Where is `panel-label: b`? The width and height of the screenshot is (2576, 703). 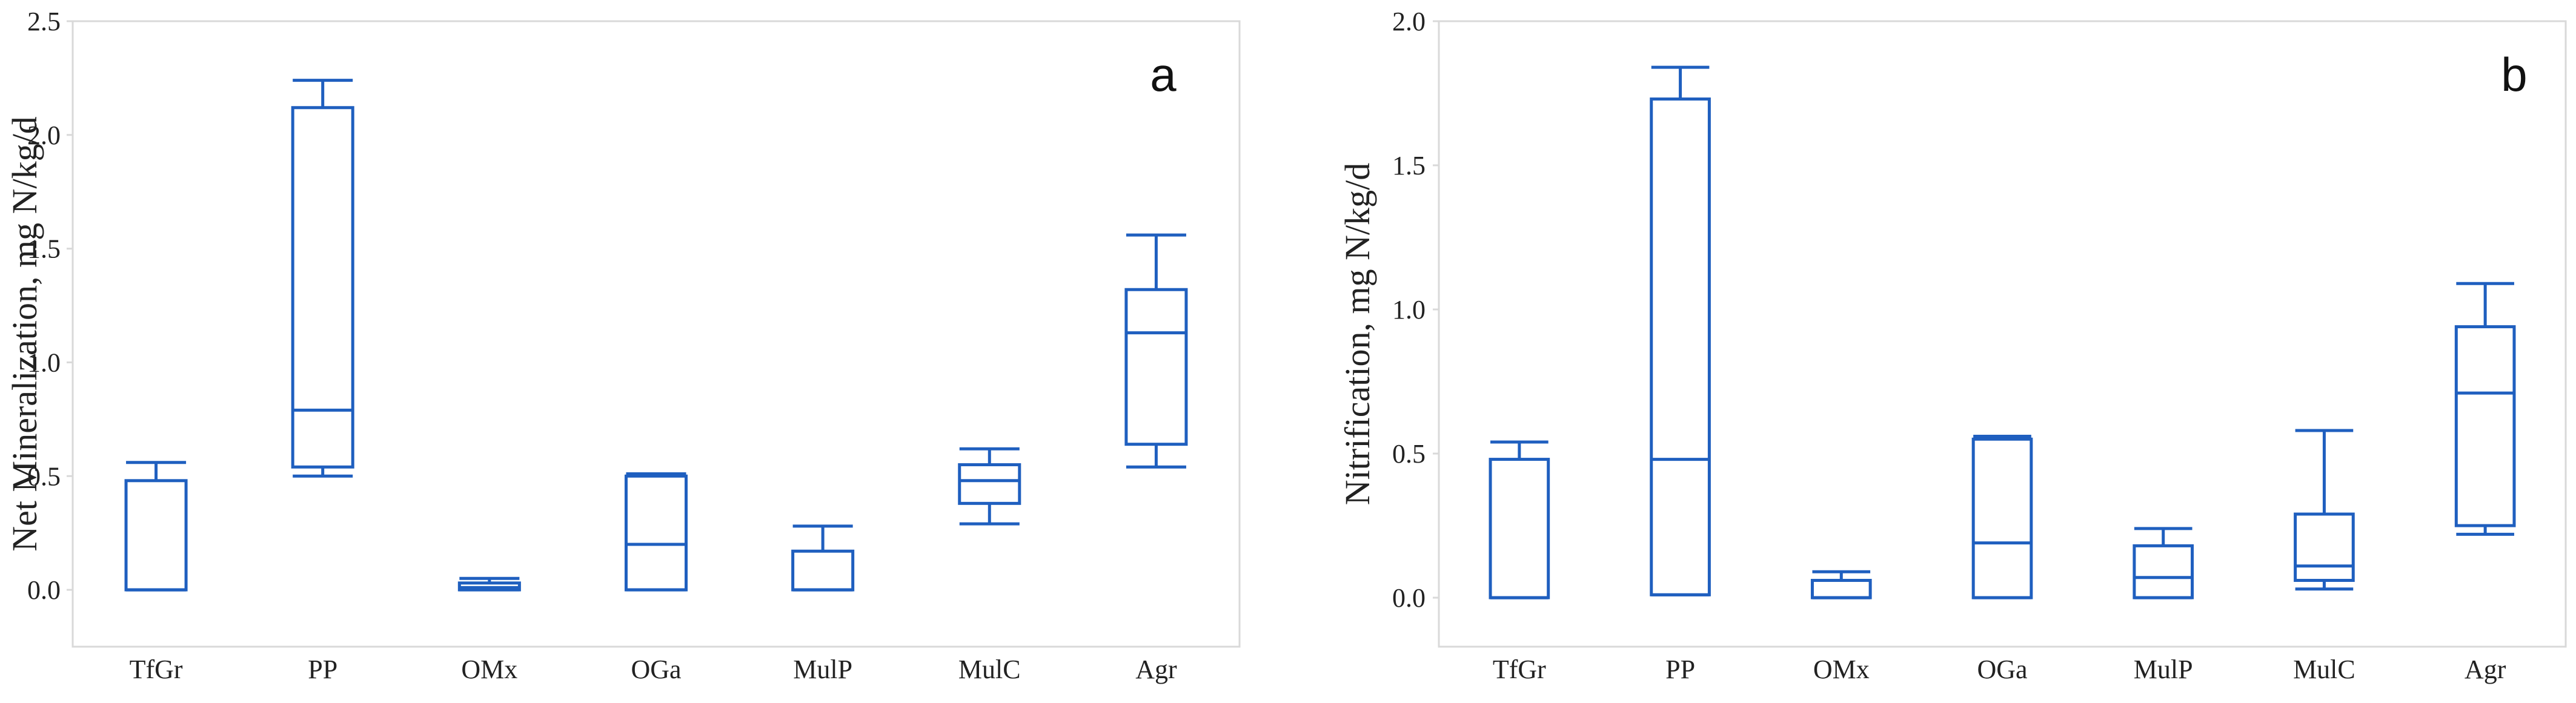
panel-label: b is located at coordinates (2514, 74).